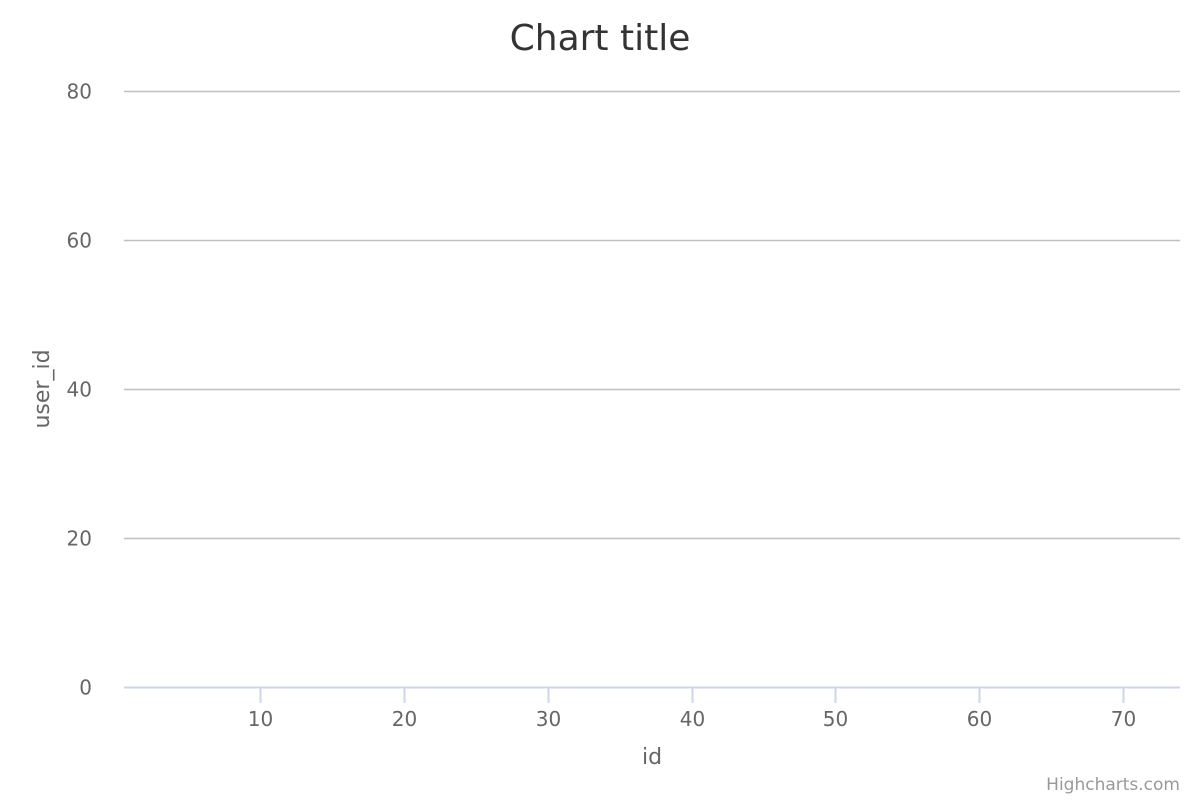 This screenshot has height=800, width=1200. What do you see at coordinates (1113, 785) in the screenshot?
I see `credits-link: Highcharts.com` at bounding box center [1113, 785].